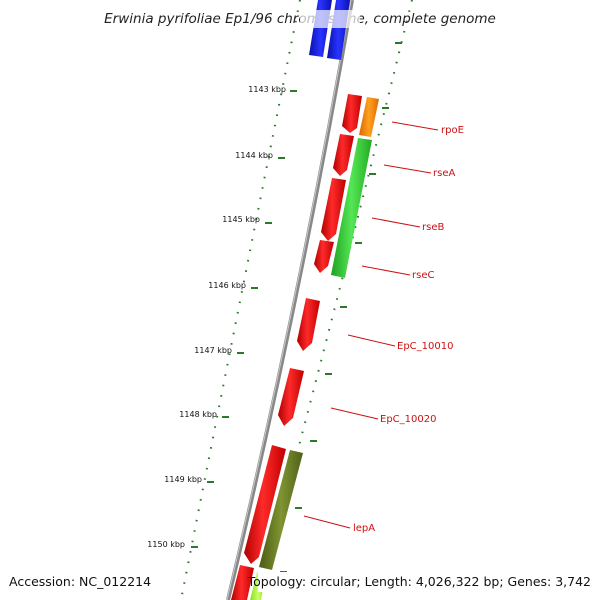 Image resolution: width=600 pixels, height=600 pixels. Describe the element at coordinates (213, 350) in the screenshot. I see `tick-label-1147: 1147 kbp` at that location.